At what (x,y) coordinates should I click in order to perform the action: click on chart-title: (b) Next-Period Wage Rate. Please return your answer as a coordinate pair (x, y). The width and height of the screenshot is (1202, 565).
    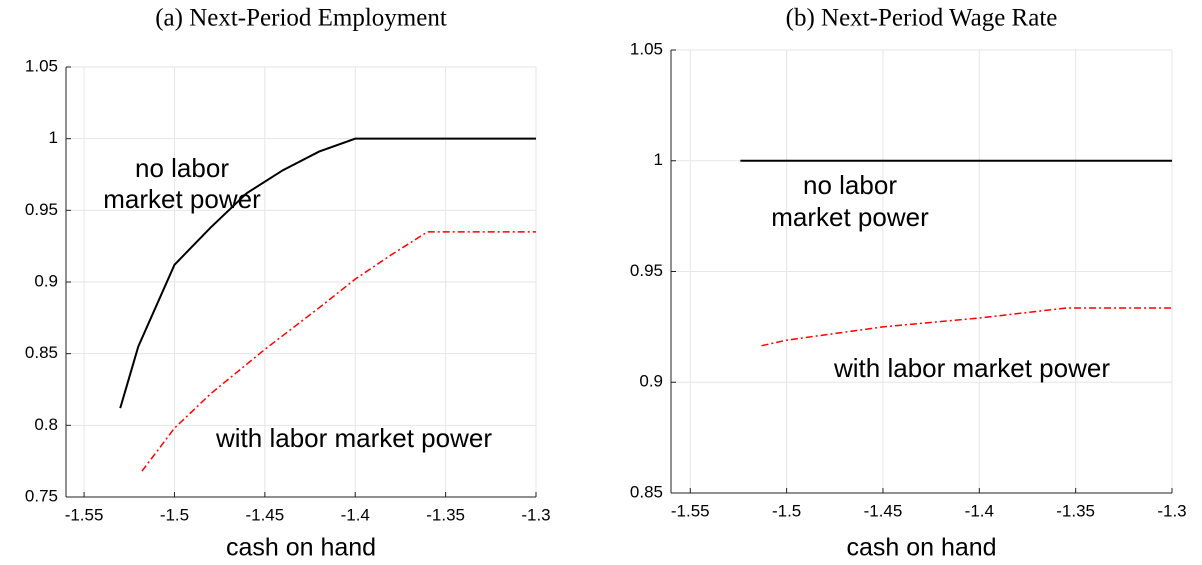
    Looking at the image, I should click on (922, 18).